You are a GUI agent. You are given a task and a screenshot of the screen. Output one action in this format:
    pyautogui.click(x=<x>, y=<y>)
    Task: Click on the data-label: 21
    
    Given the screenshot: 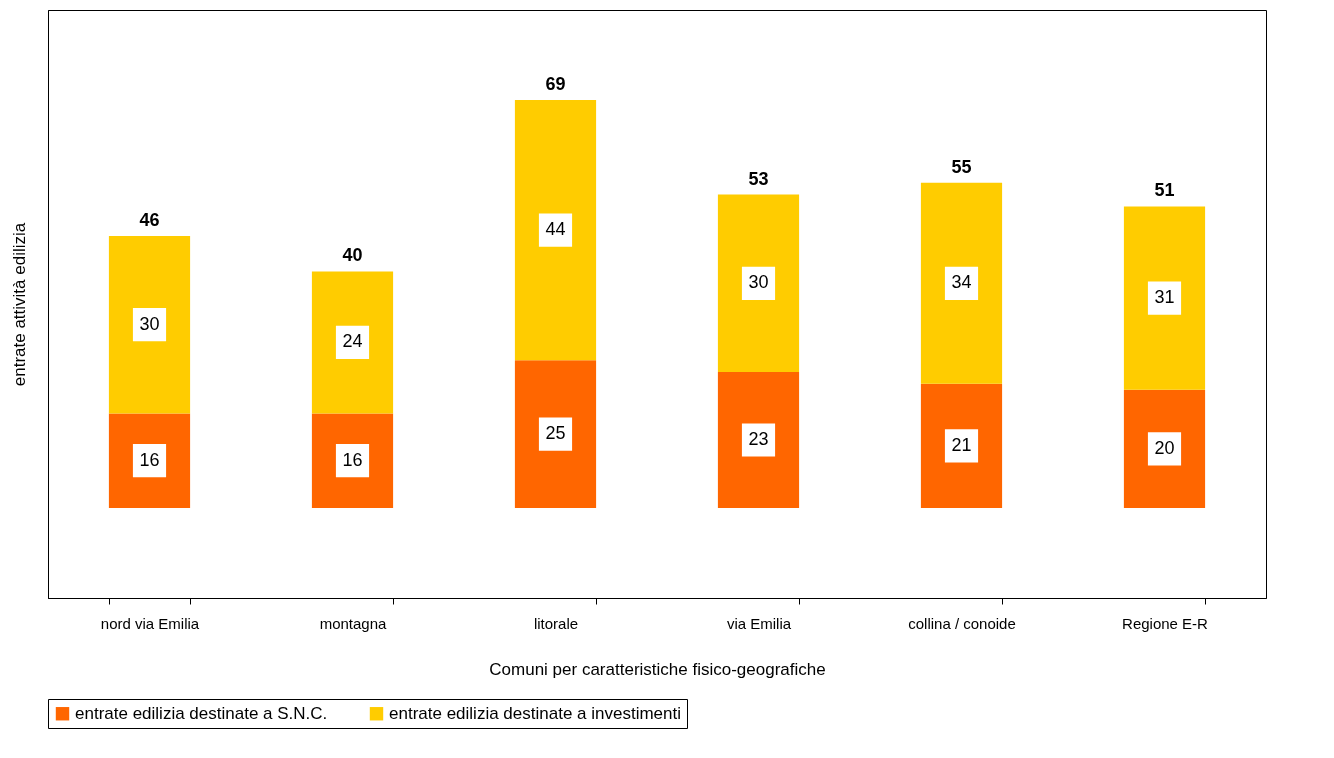 What is the action you would take?
    pyautogui.click(x=961, y=444)
    